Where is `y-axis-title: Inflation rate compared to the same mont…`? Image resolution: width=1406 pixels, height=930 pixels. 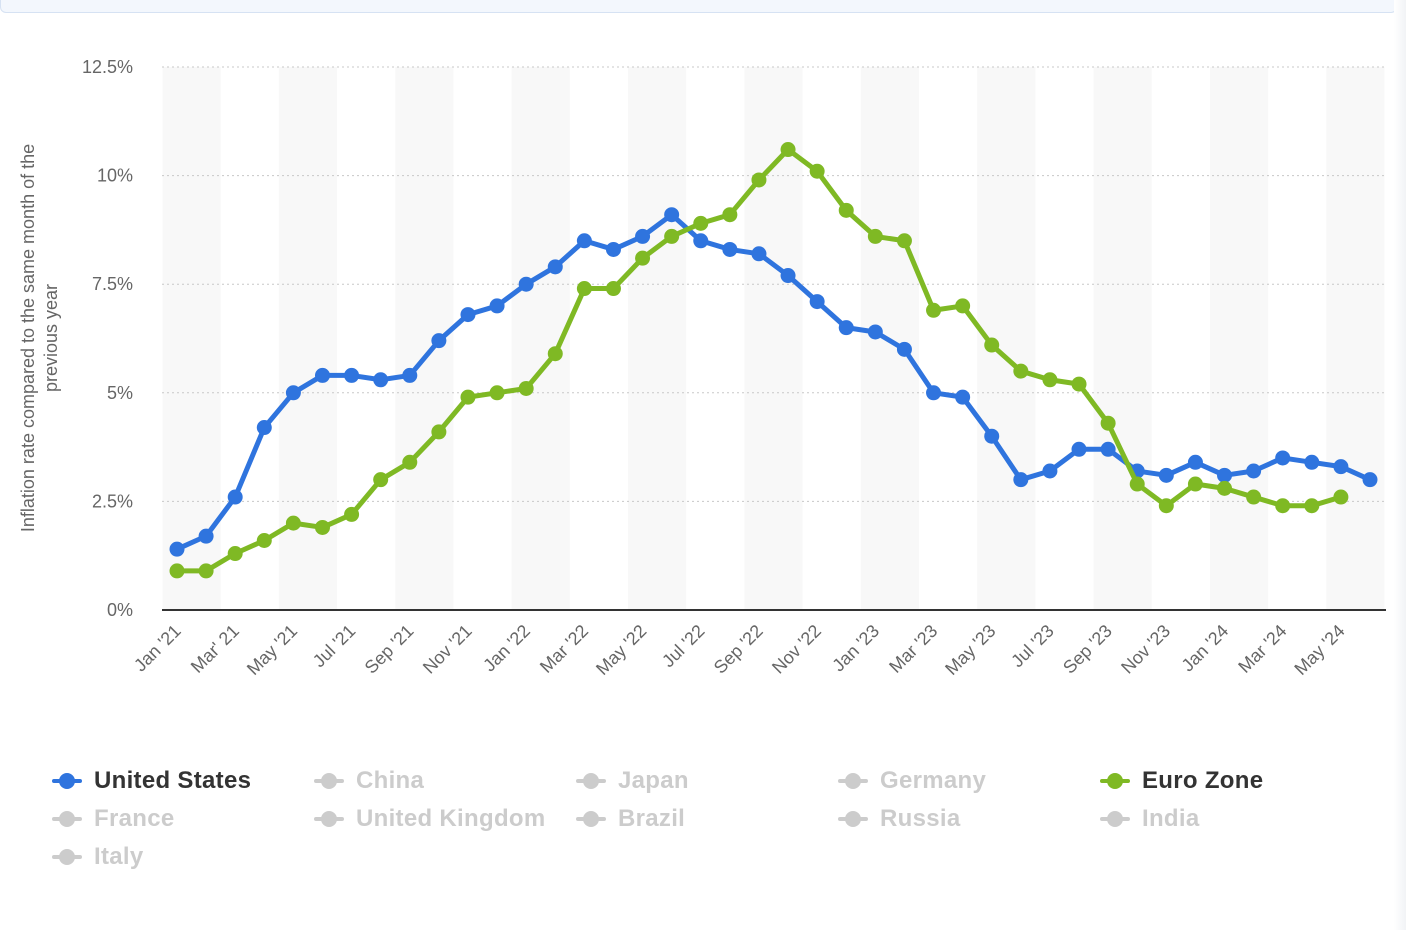 y-axis-title: Inflation rate compared to the same mont… is located at coordinates (39, 338).